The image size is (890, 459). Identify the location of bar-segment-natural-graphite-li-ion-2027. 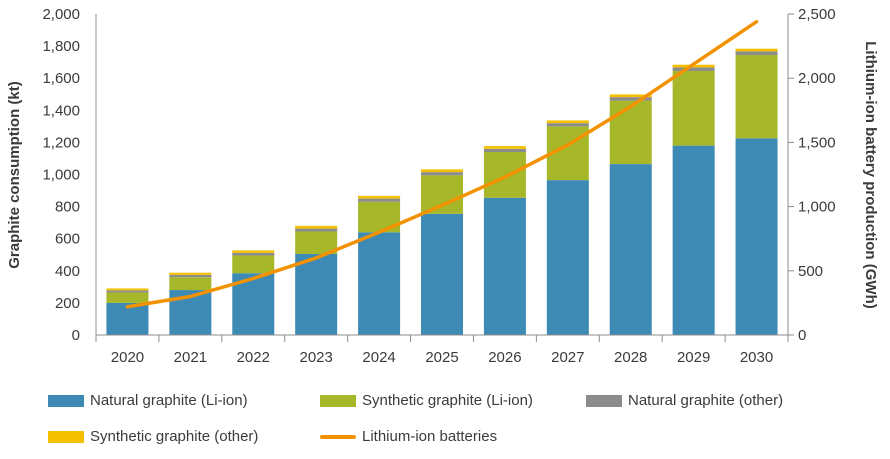
(567, 257).